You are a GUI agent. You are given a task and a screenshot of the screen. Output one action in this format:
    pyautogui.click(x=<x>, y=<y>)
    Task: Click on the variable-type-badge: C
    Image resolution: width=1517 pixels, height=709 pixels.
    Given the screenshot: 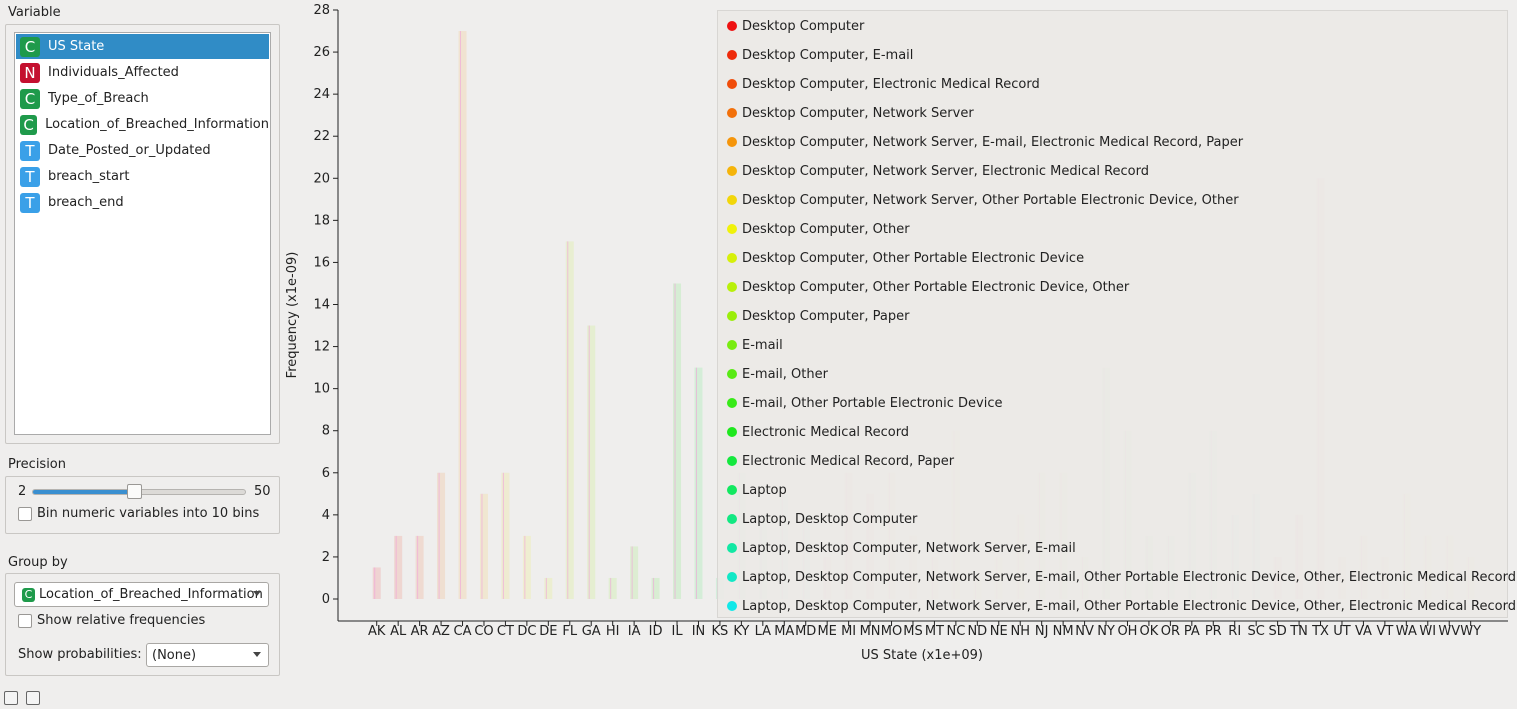 What is the action you would take?
    pyautogui.click(x=29, y=124)
    